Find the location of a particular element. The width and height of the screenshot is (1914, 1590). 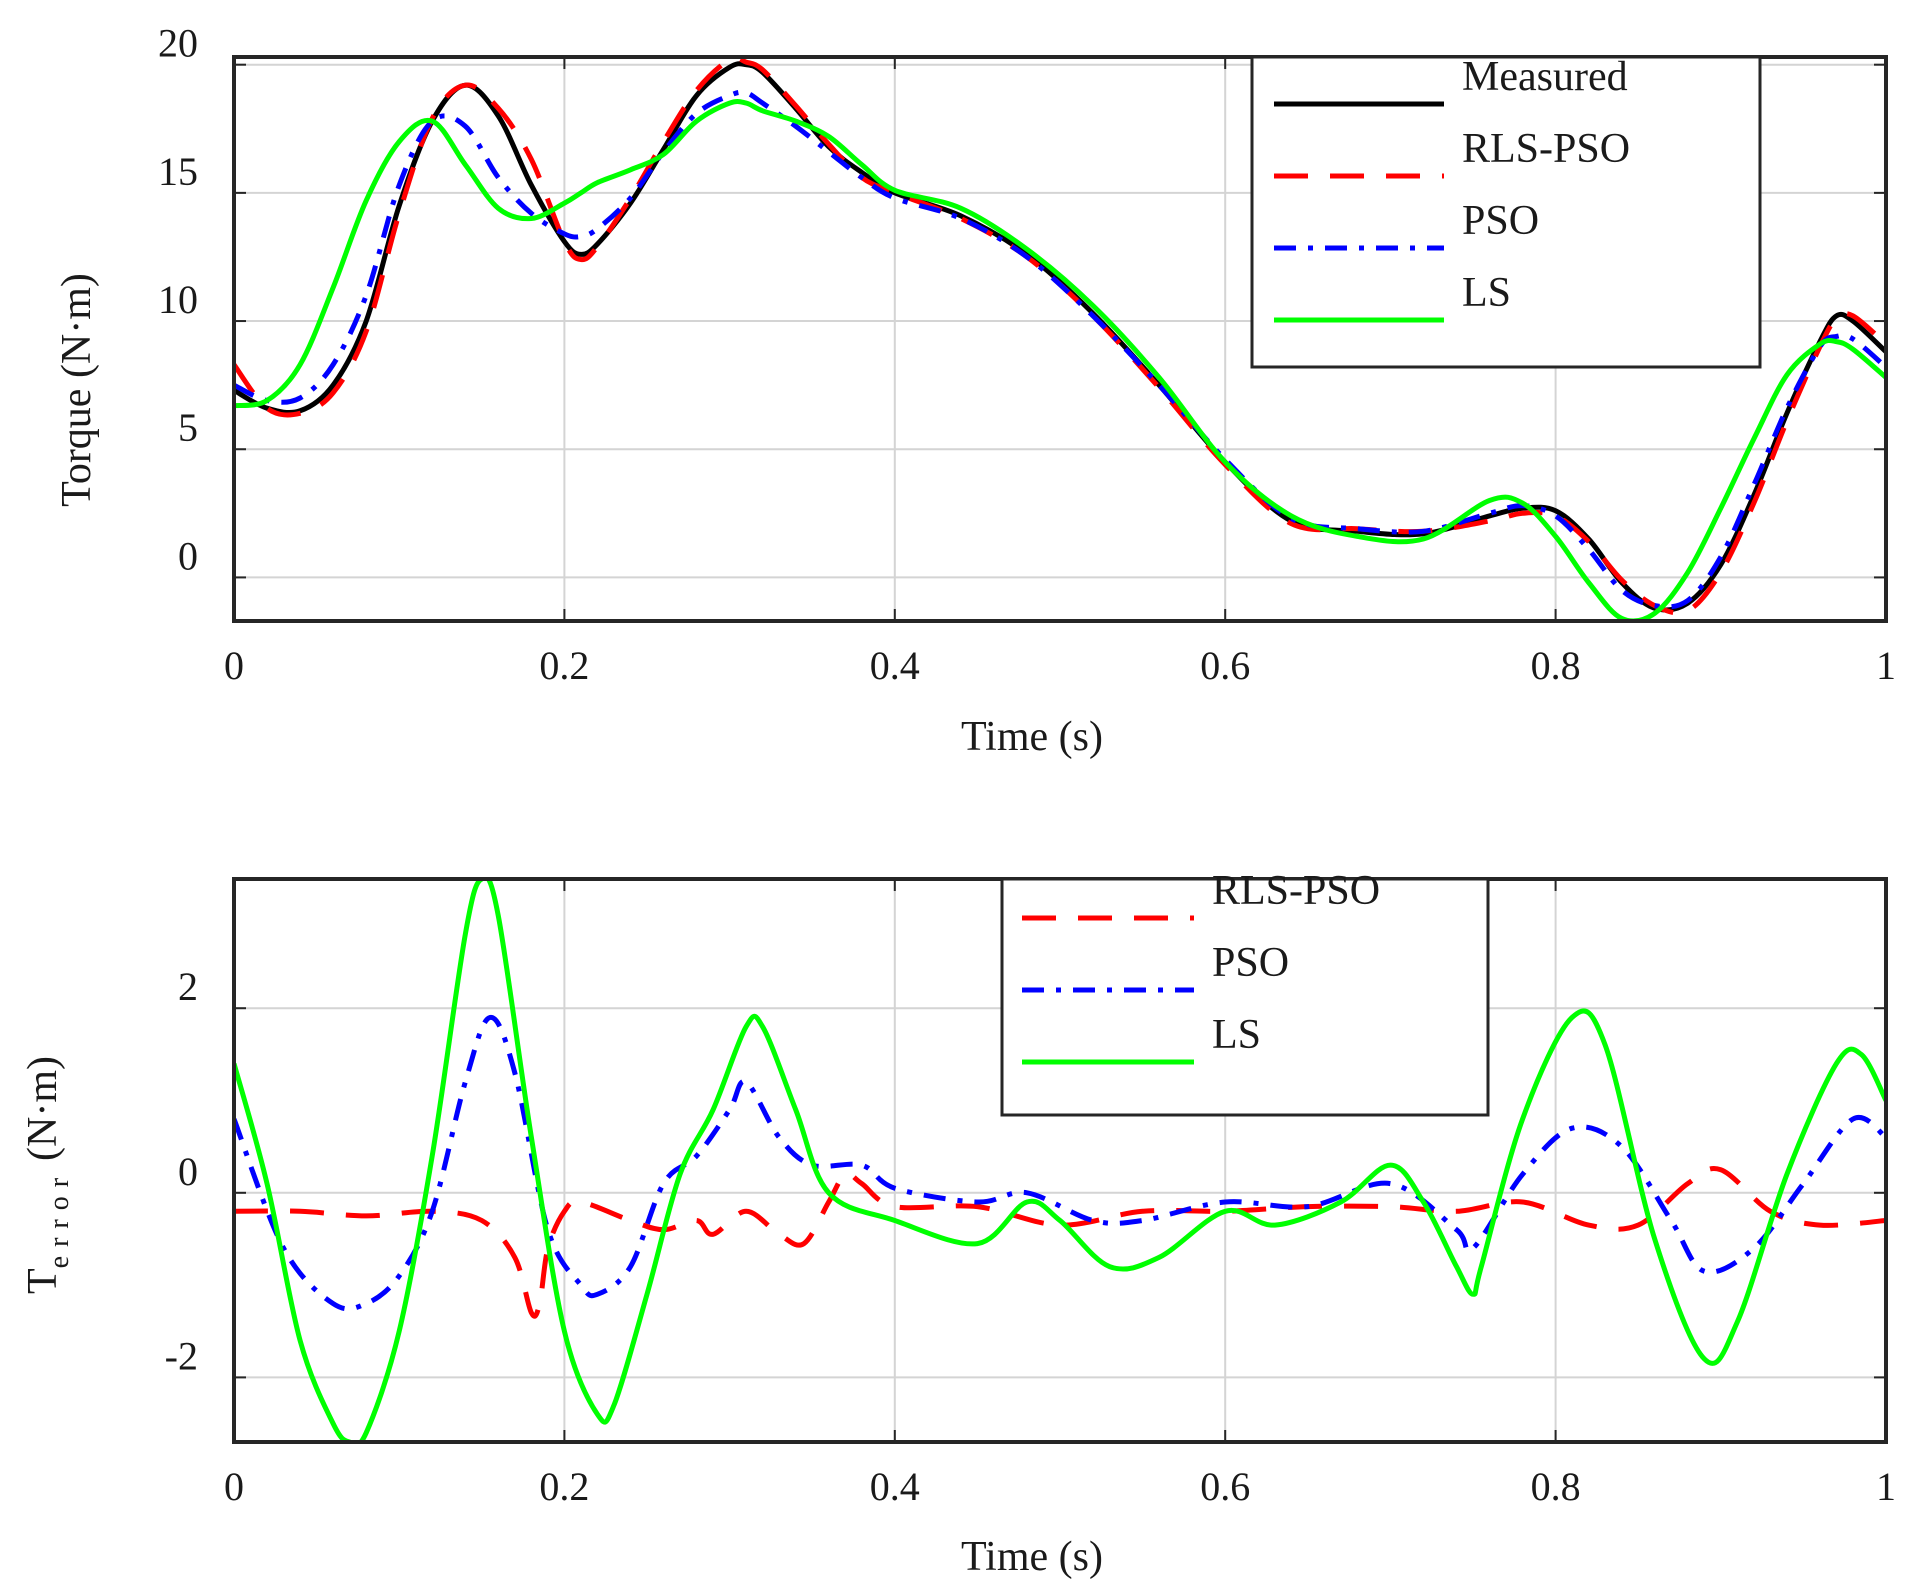

error-legend-label-ls: LS is located at coordinates (1236, 1035).